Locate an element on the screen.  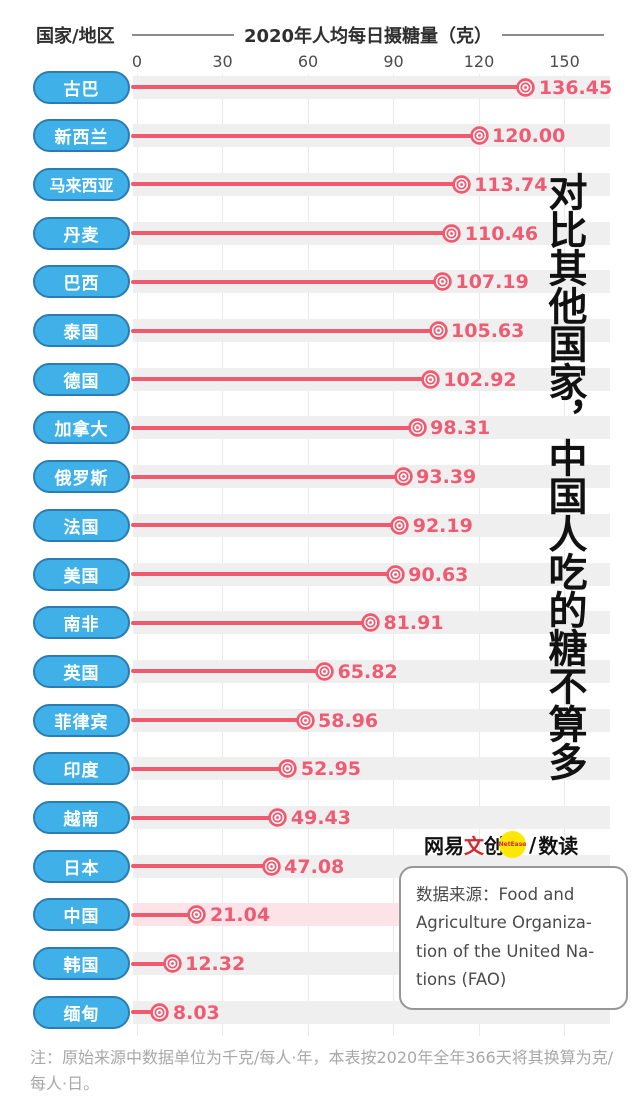
value-label: 8.03 is located at coordinates (196, 1012).